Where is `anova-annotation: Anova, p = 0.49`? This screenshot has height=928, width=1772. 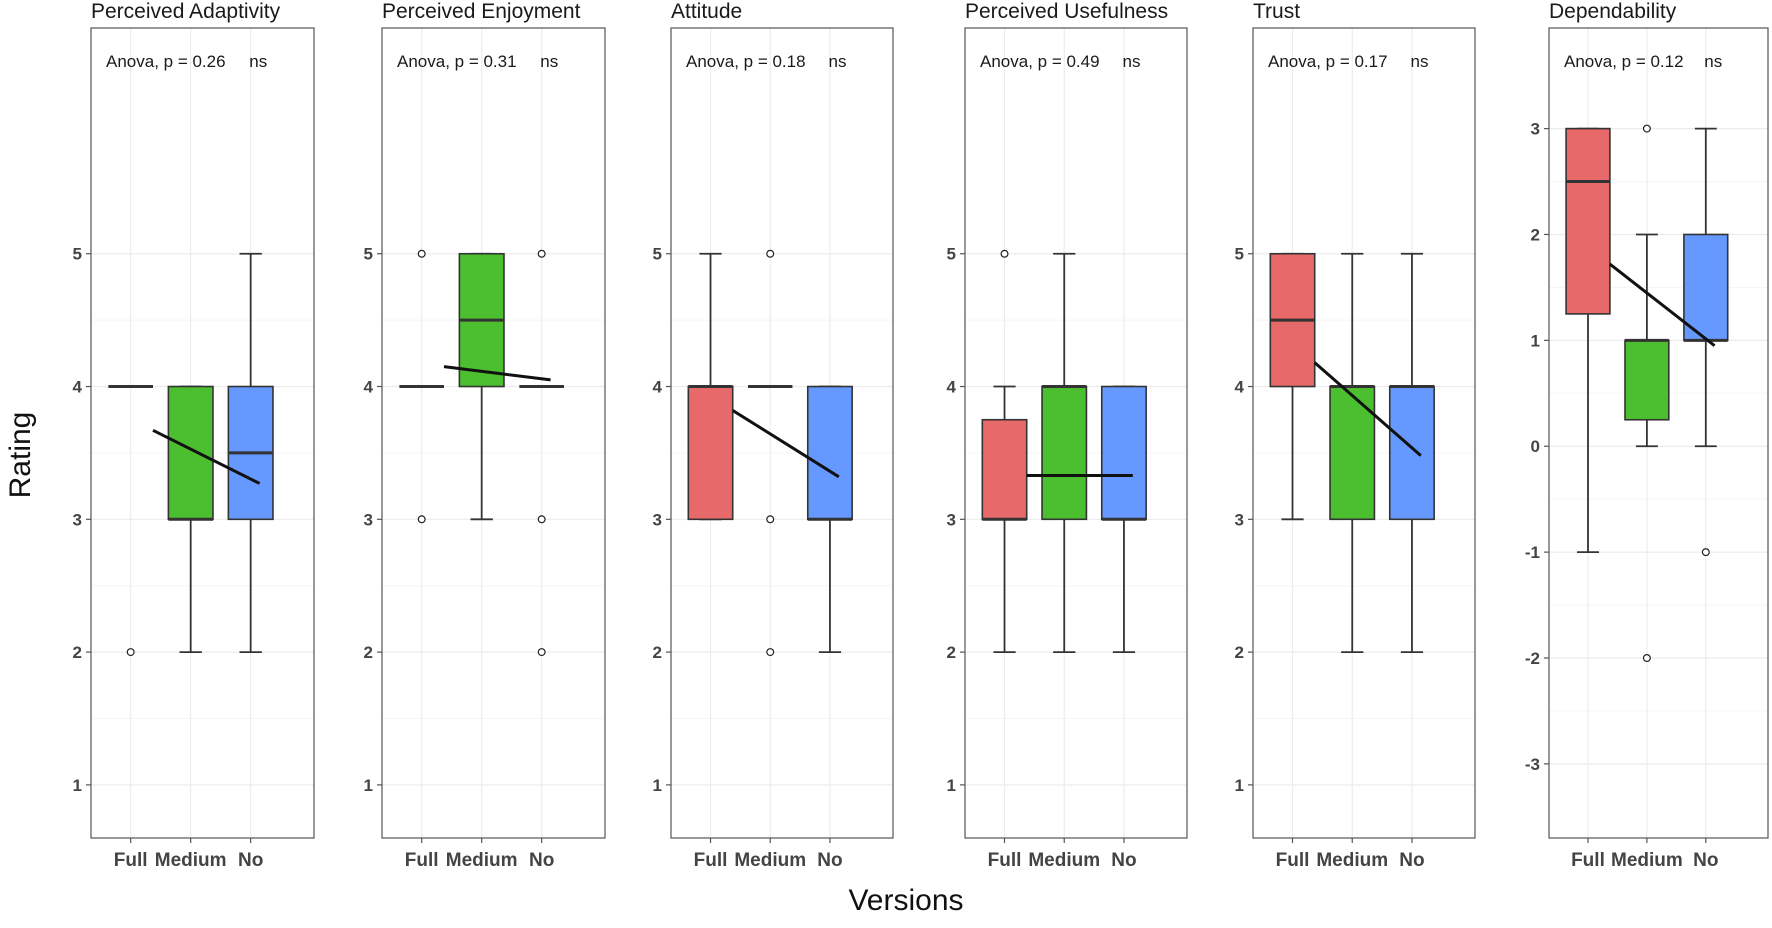 anova-annotation: Anova, p = 0.49 is located at coordinates (1040, 61).